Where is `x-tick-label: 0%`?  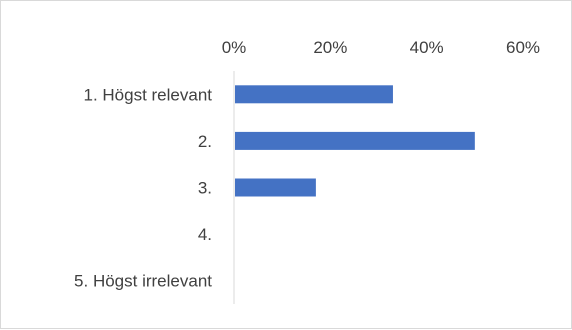 x-tick-label: 0% is located at coordinates (234, 47).